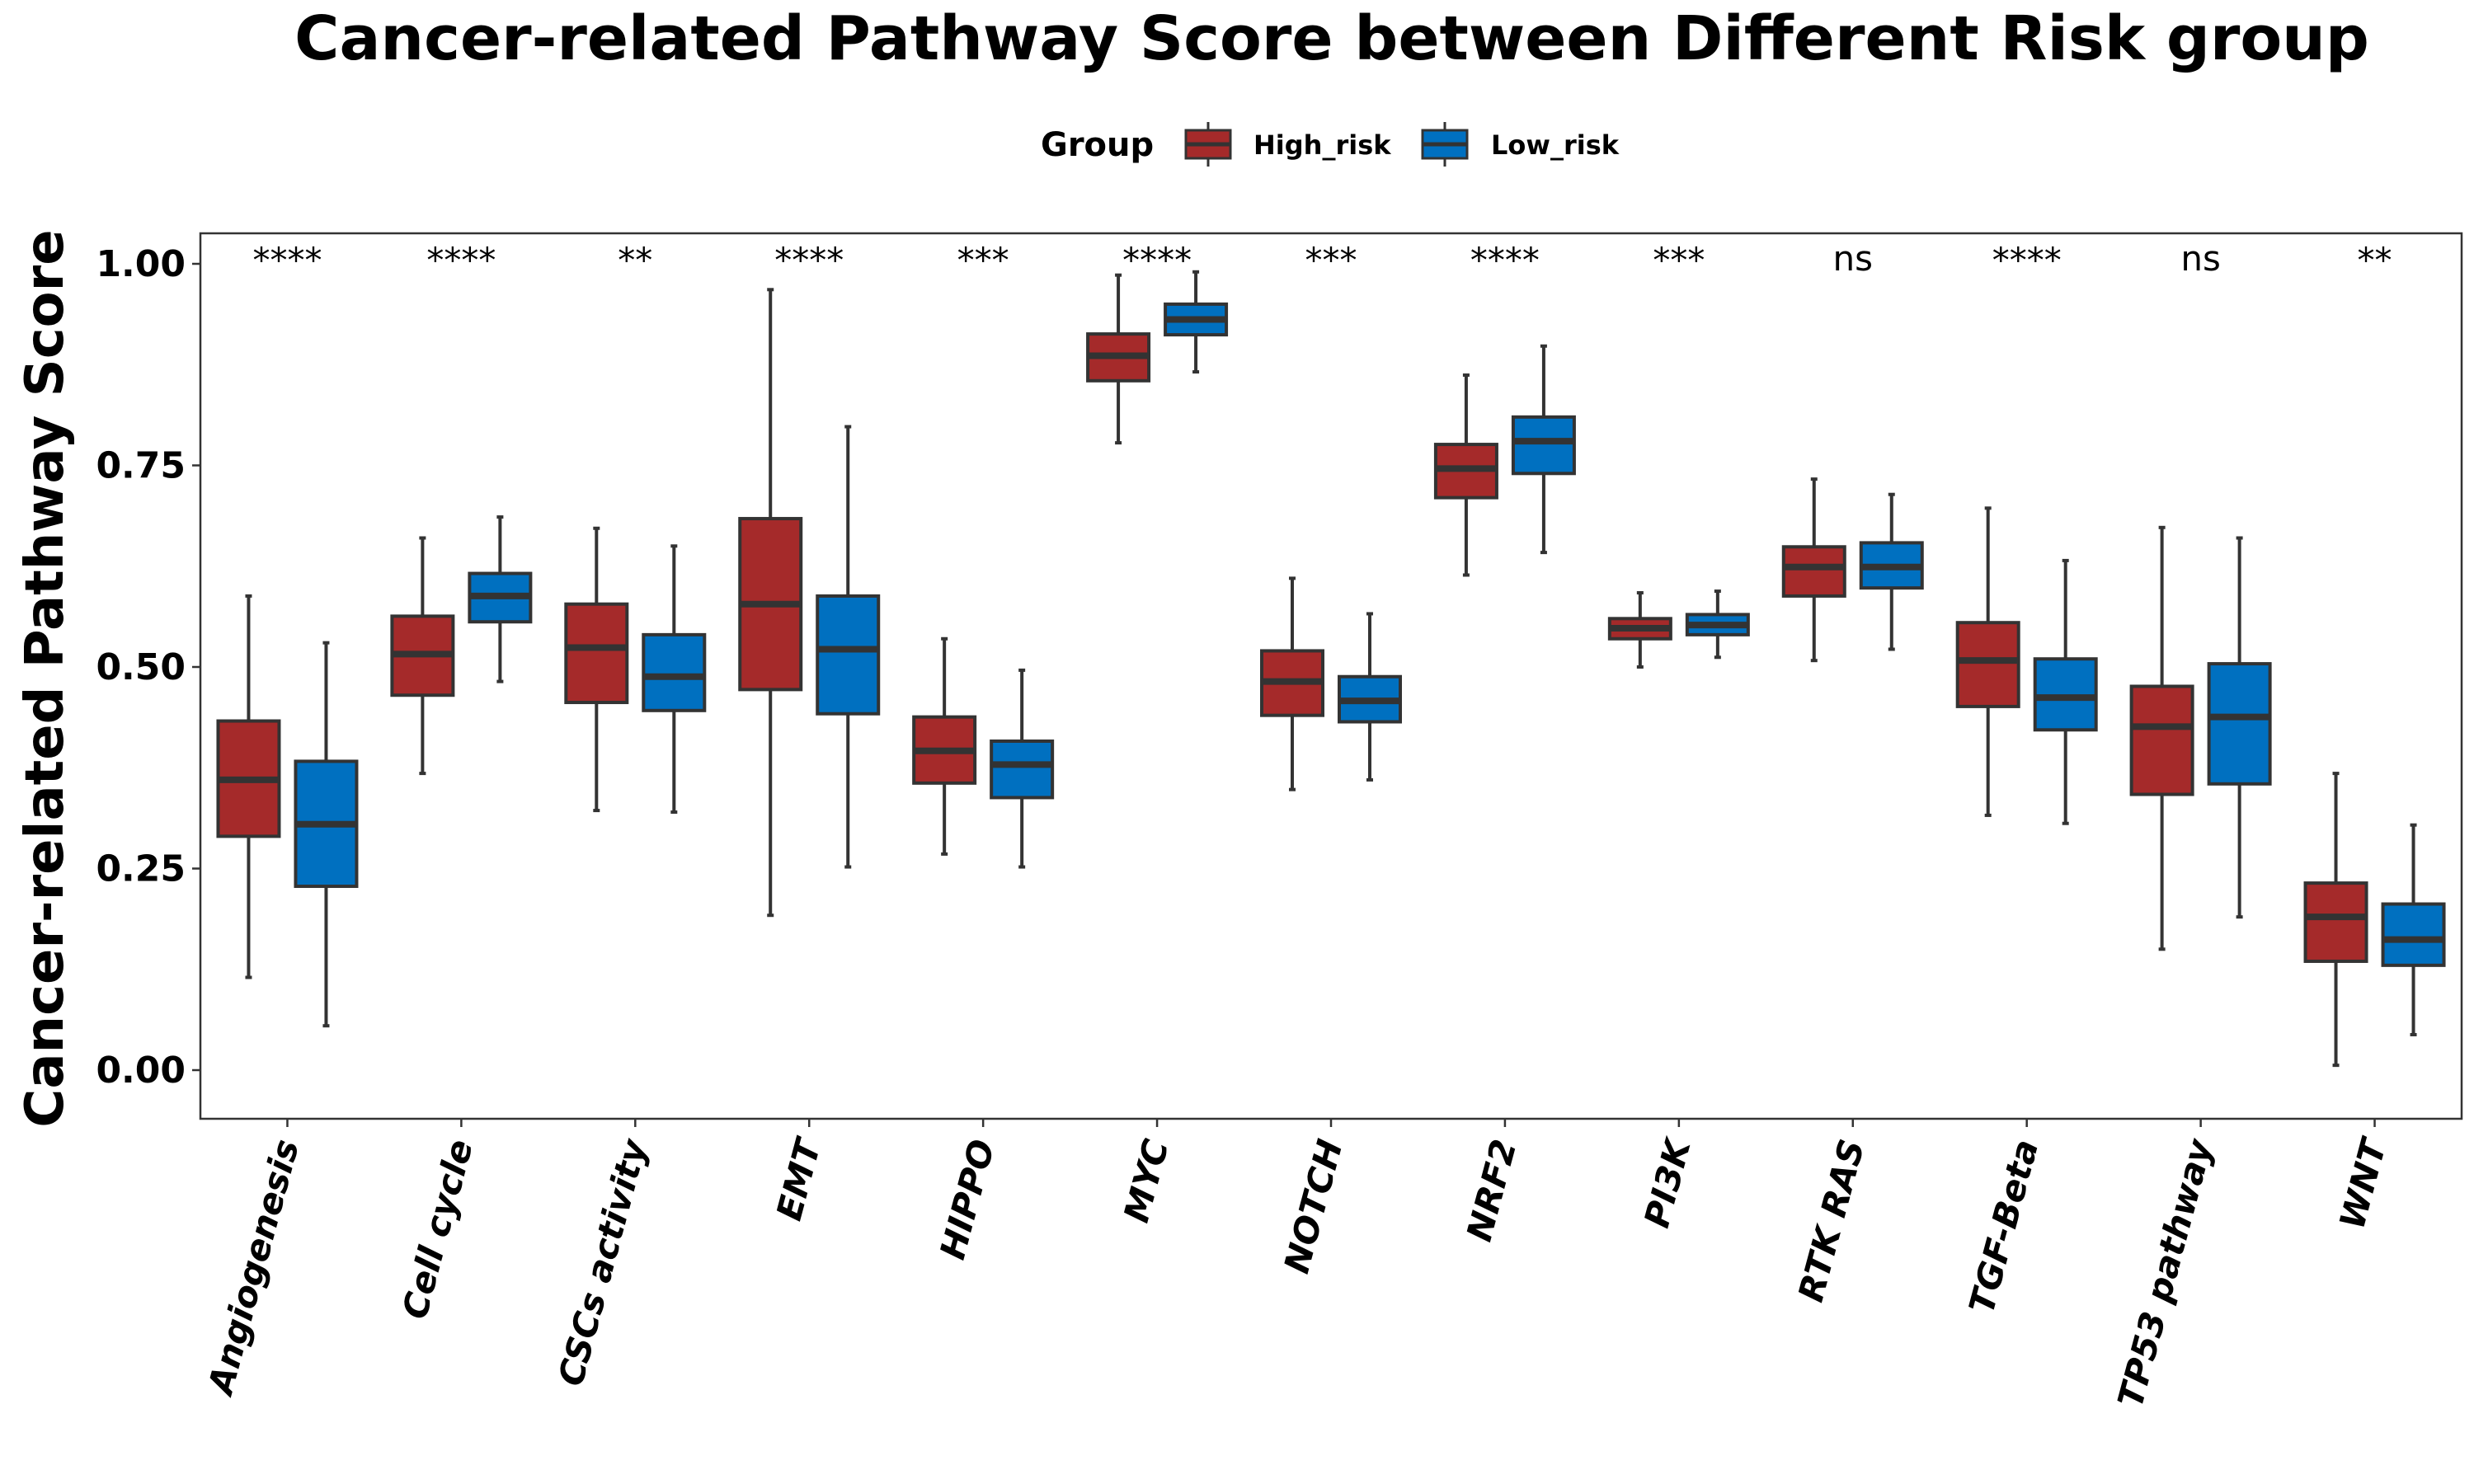 The height and width of the screenshot is (1484, 2474). Describe the element at coordinates (1831, 1220) in the screenshot. I see `x-tick-label: RTK RAS` at that location.